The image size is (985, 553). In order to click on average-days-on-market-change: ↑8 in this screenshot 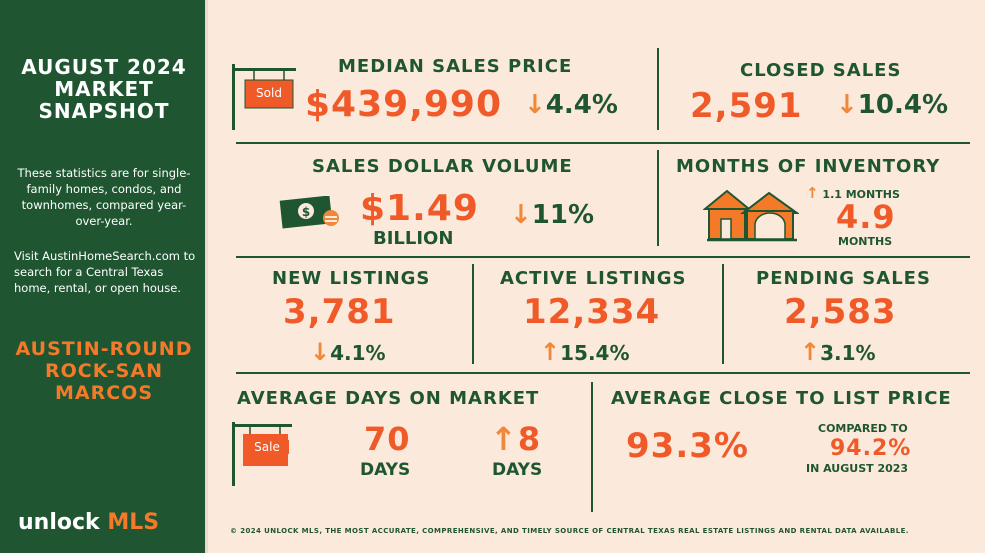, I will do `click(516, 439)`.